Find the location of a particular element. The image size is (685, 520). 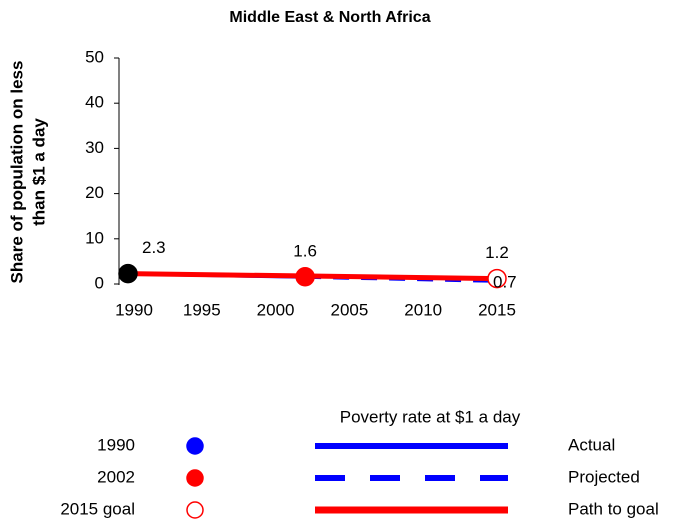

x-tick-label: 2005 is located at coordinates (349, 309).